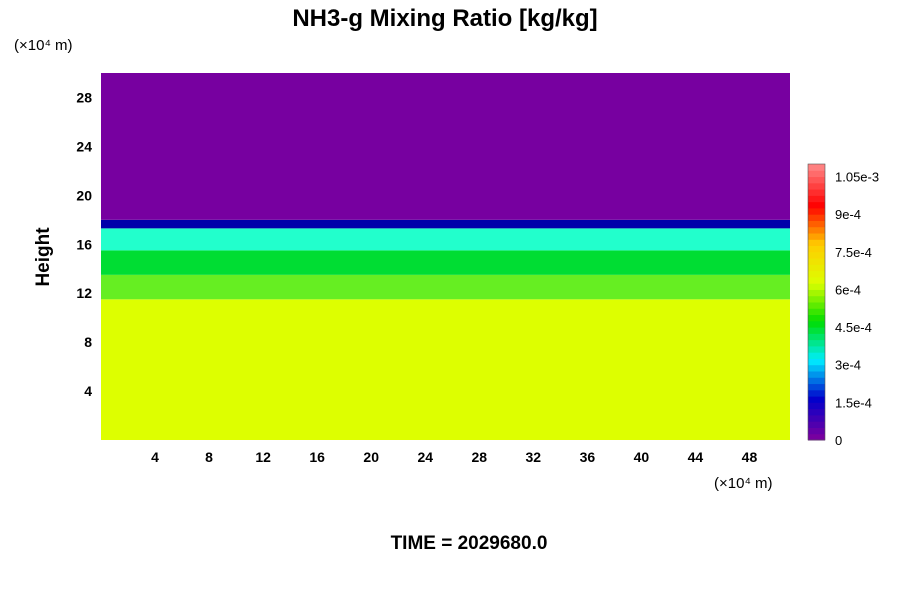 This screenshot has width=900, height=600. Describe the element at coordinates (853, 252) in the screenshot. I see `colorbar-tick-label: 7.5e-4` at that location.